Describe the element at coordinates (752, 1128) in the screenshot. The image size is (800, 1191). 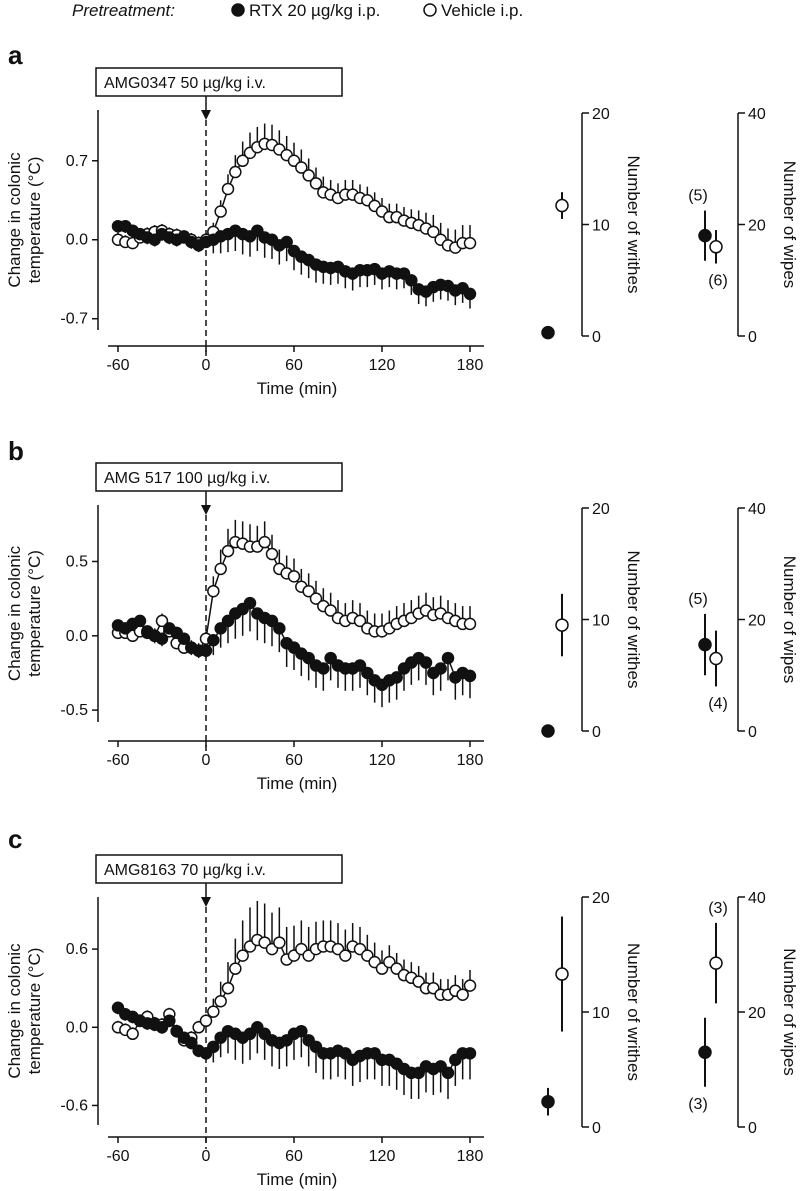
I see `wipes-tick-label: 0` at that location.